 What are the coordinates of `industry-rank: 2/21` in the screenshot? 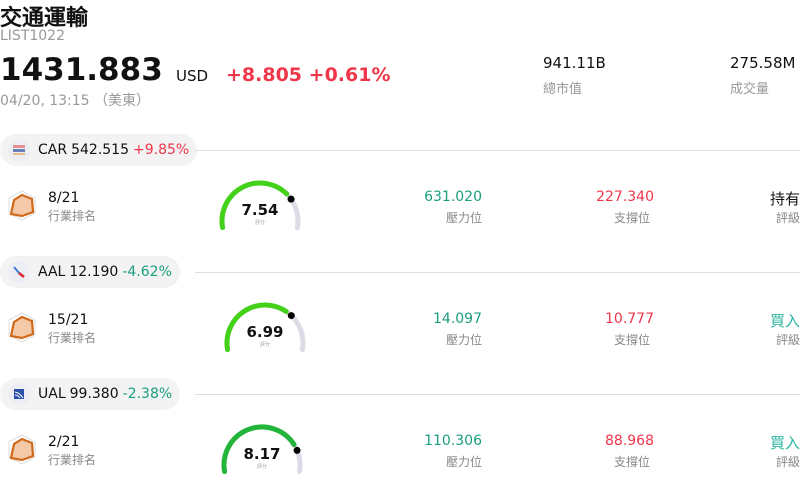 It's located at (64, 442).